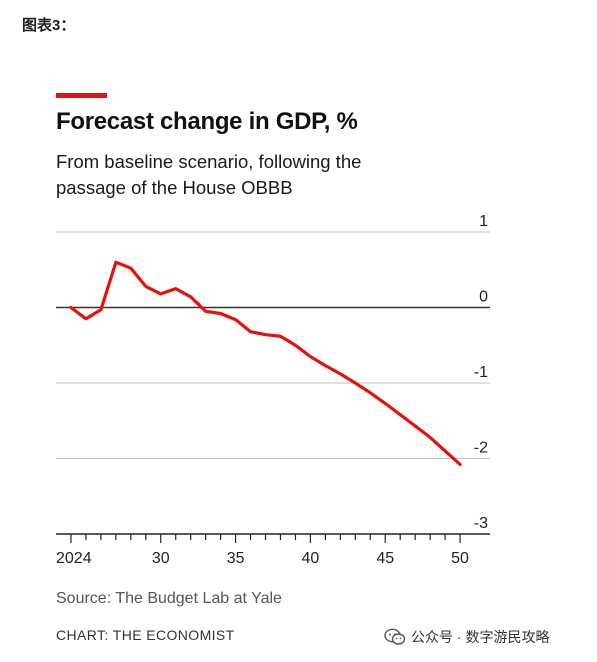 The width and height of the screenshot is (597, 662). Describe the element at coordinates (385, 558) in the screenshot. I see `x-tick-label: 45` at that location.